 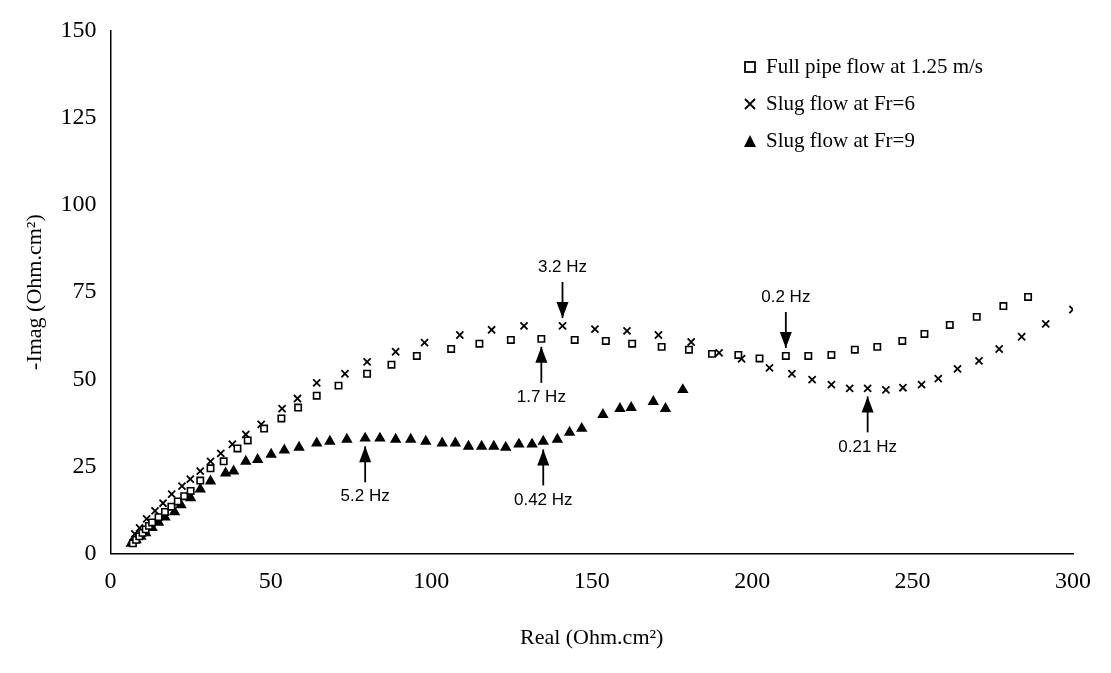 I want to click on annotation: 0.2 Hz, so click(x=786, y=297).